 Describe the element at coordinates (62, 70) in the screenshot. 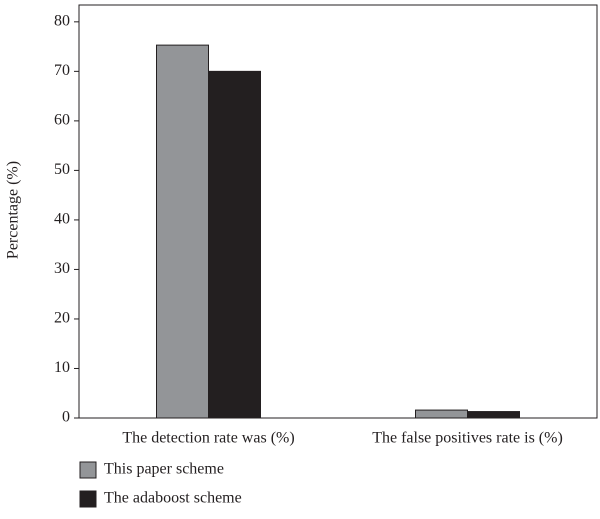

I see `y-tick-label: 70` at that location.